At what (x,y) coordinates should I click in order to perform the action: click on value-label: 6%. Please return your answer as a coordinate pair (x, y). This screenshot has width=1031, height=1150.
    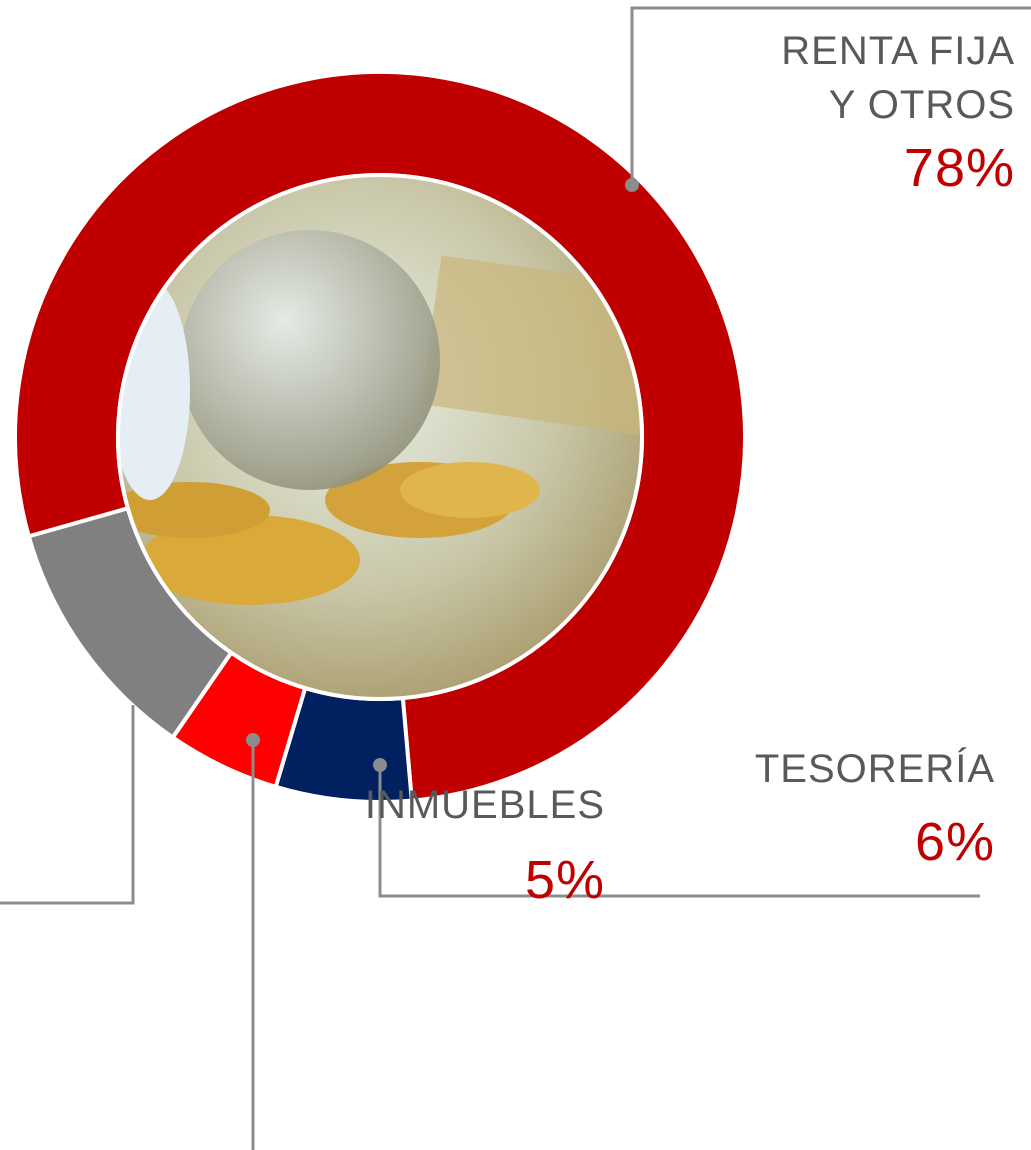
    Looking at the image, I should click on (954, 842).